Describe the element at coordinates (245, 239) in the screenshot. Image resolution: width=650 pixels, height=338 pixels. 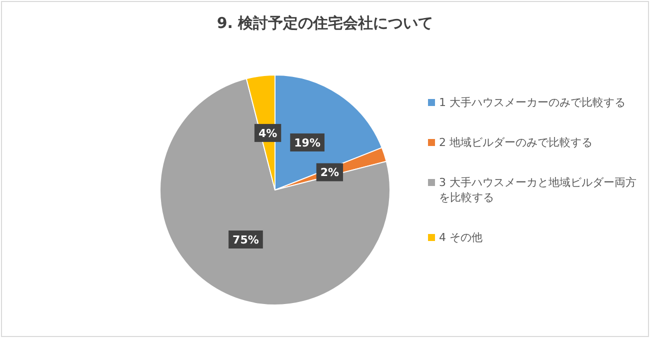
I see `data-label: 75%` at that location.